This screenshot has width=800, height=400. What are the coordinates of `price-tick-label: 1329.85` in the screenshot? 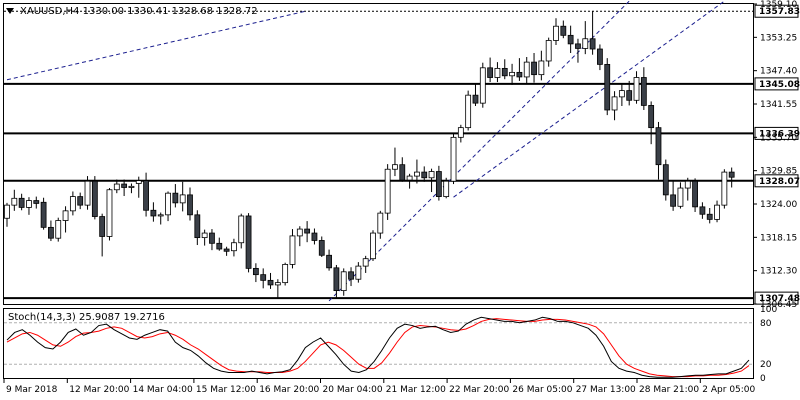 It's located at (778, 172).